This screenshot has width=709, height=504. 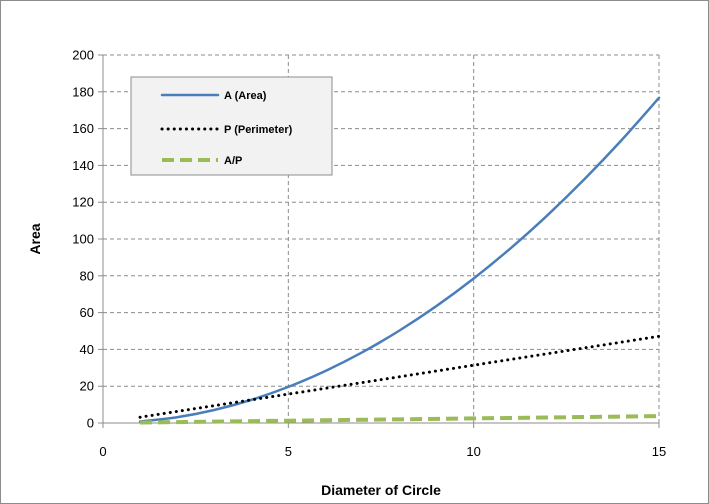 What do you see at coordinates (83, 128) in the screenshot?
I see `y-tick-label: 160` at bounding box center [83, 128].